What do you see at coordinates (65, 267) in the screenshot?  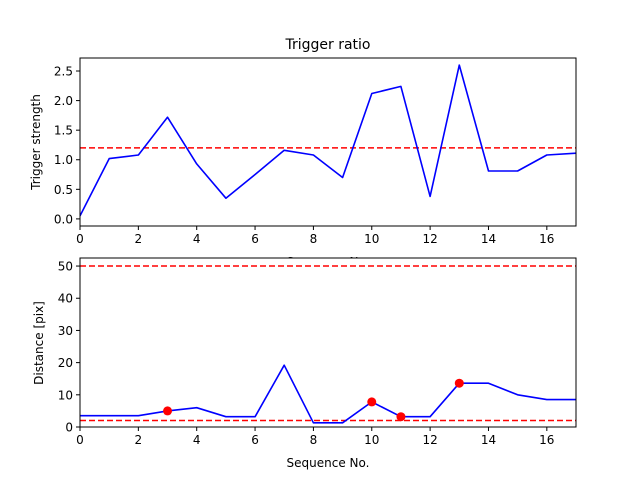 I see `y-tick-label: 50` at bounding box center [65, 267].